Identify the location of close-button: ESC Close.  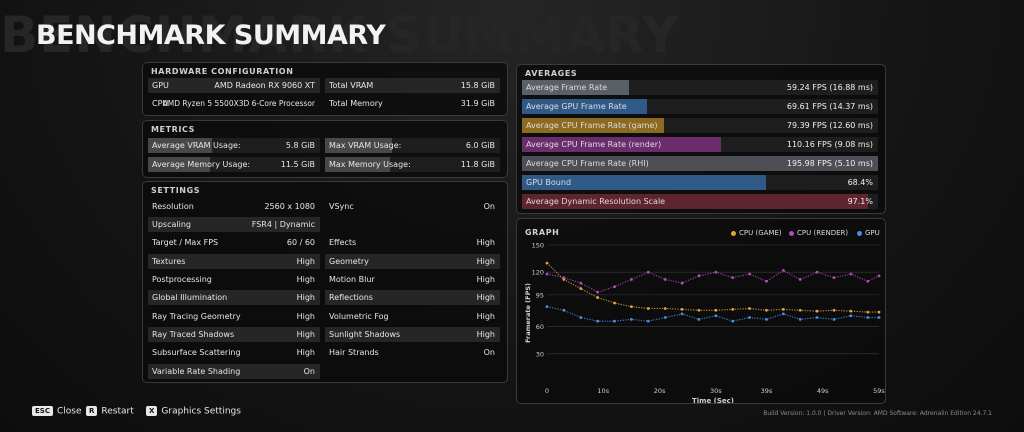
(57, 411).